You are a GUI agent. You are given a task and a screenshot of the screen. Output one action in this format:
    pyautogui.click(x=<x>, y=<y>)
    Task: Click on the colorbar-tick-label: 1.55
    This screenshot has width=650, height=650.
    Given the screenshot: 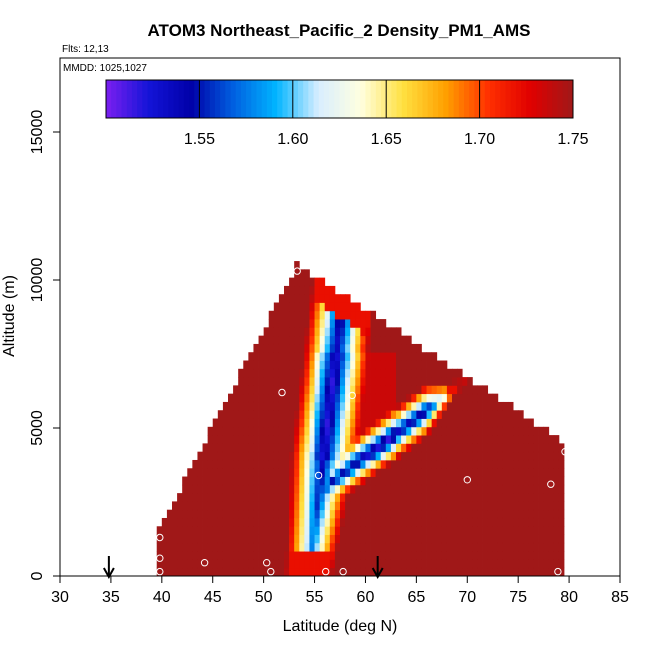 What is the action you would take?
    pyautogui.click(x=199, y=139)
    